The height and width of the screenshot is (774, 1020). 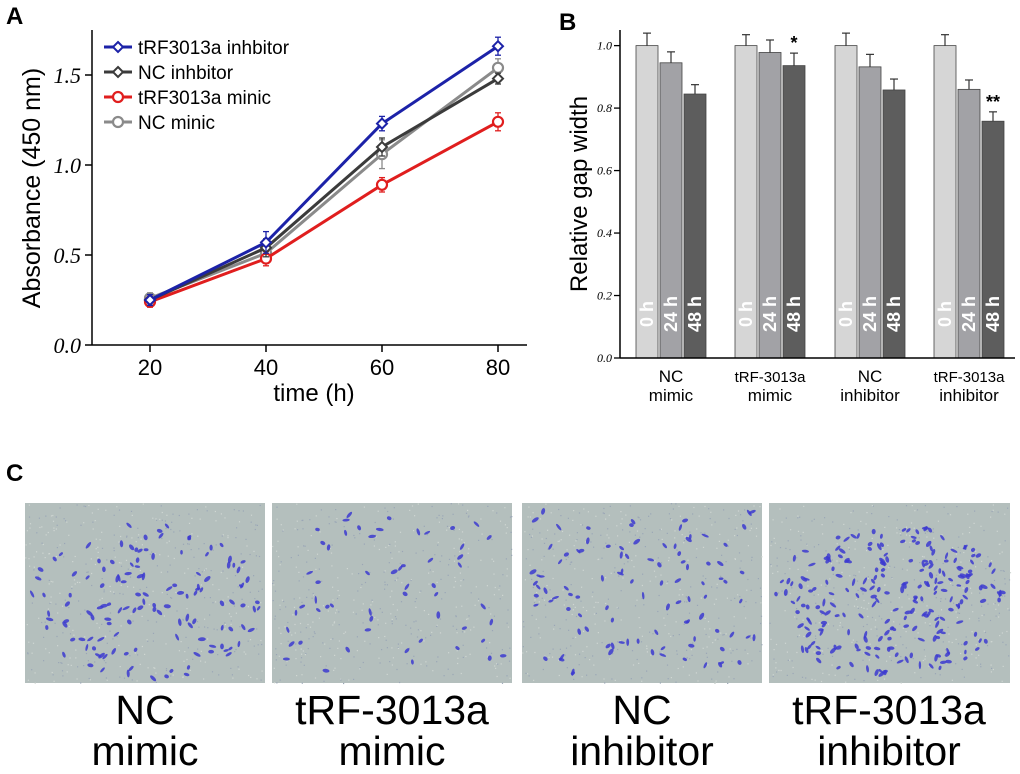 I want to click on group-label-line-1: NC, so click(x=870, y=376).